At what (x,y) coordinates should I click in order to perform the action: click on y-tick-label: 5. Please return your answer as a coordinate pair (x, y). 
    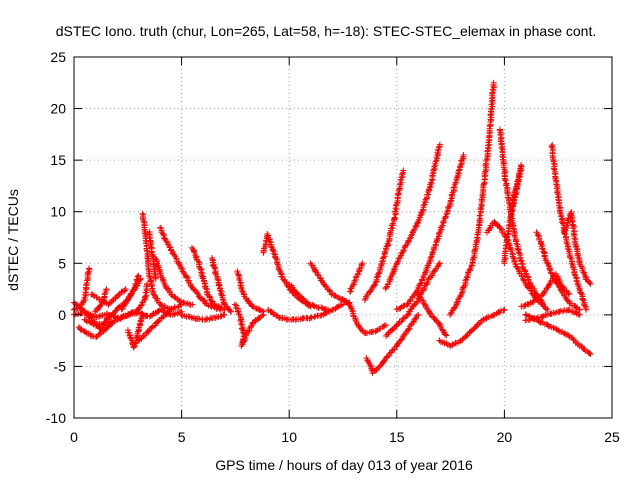
    Looking at the image, I should click on (62, 263).